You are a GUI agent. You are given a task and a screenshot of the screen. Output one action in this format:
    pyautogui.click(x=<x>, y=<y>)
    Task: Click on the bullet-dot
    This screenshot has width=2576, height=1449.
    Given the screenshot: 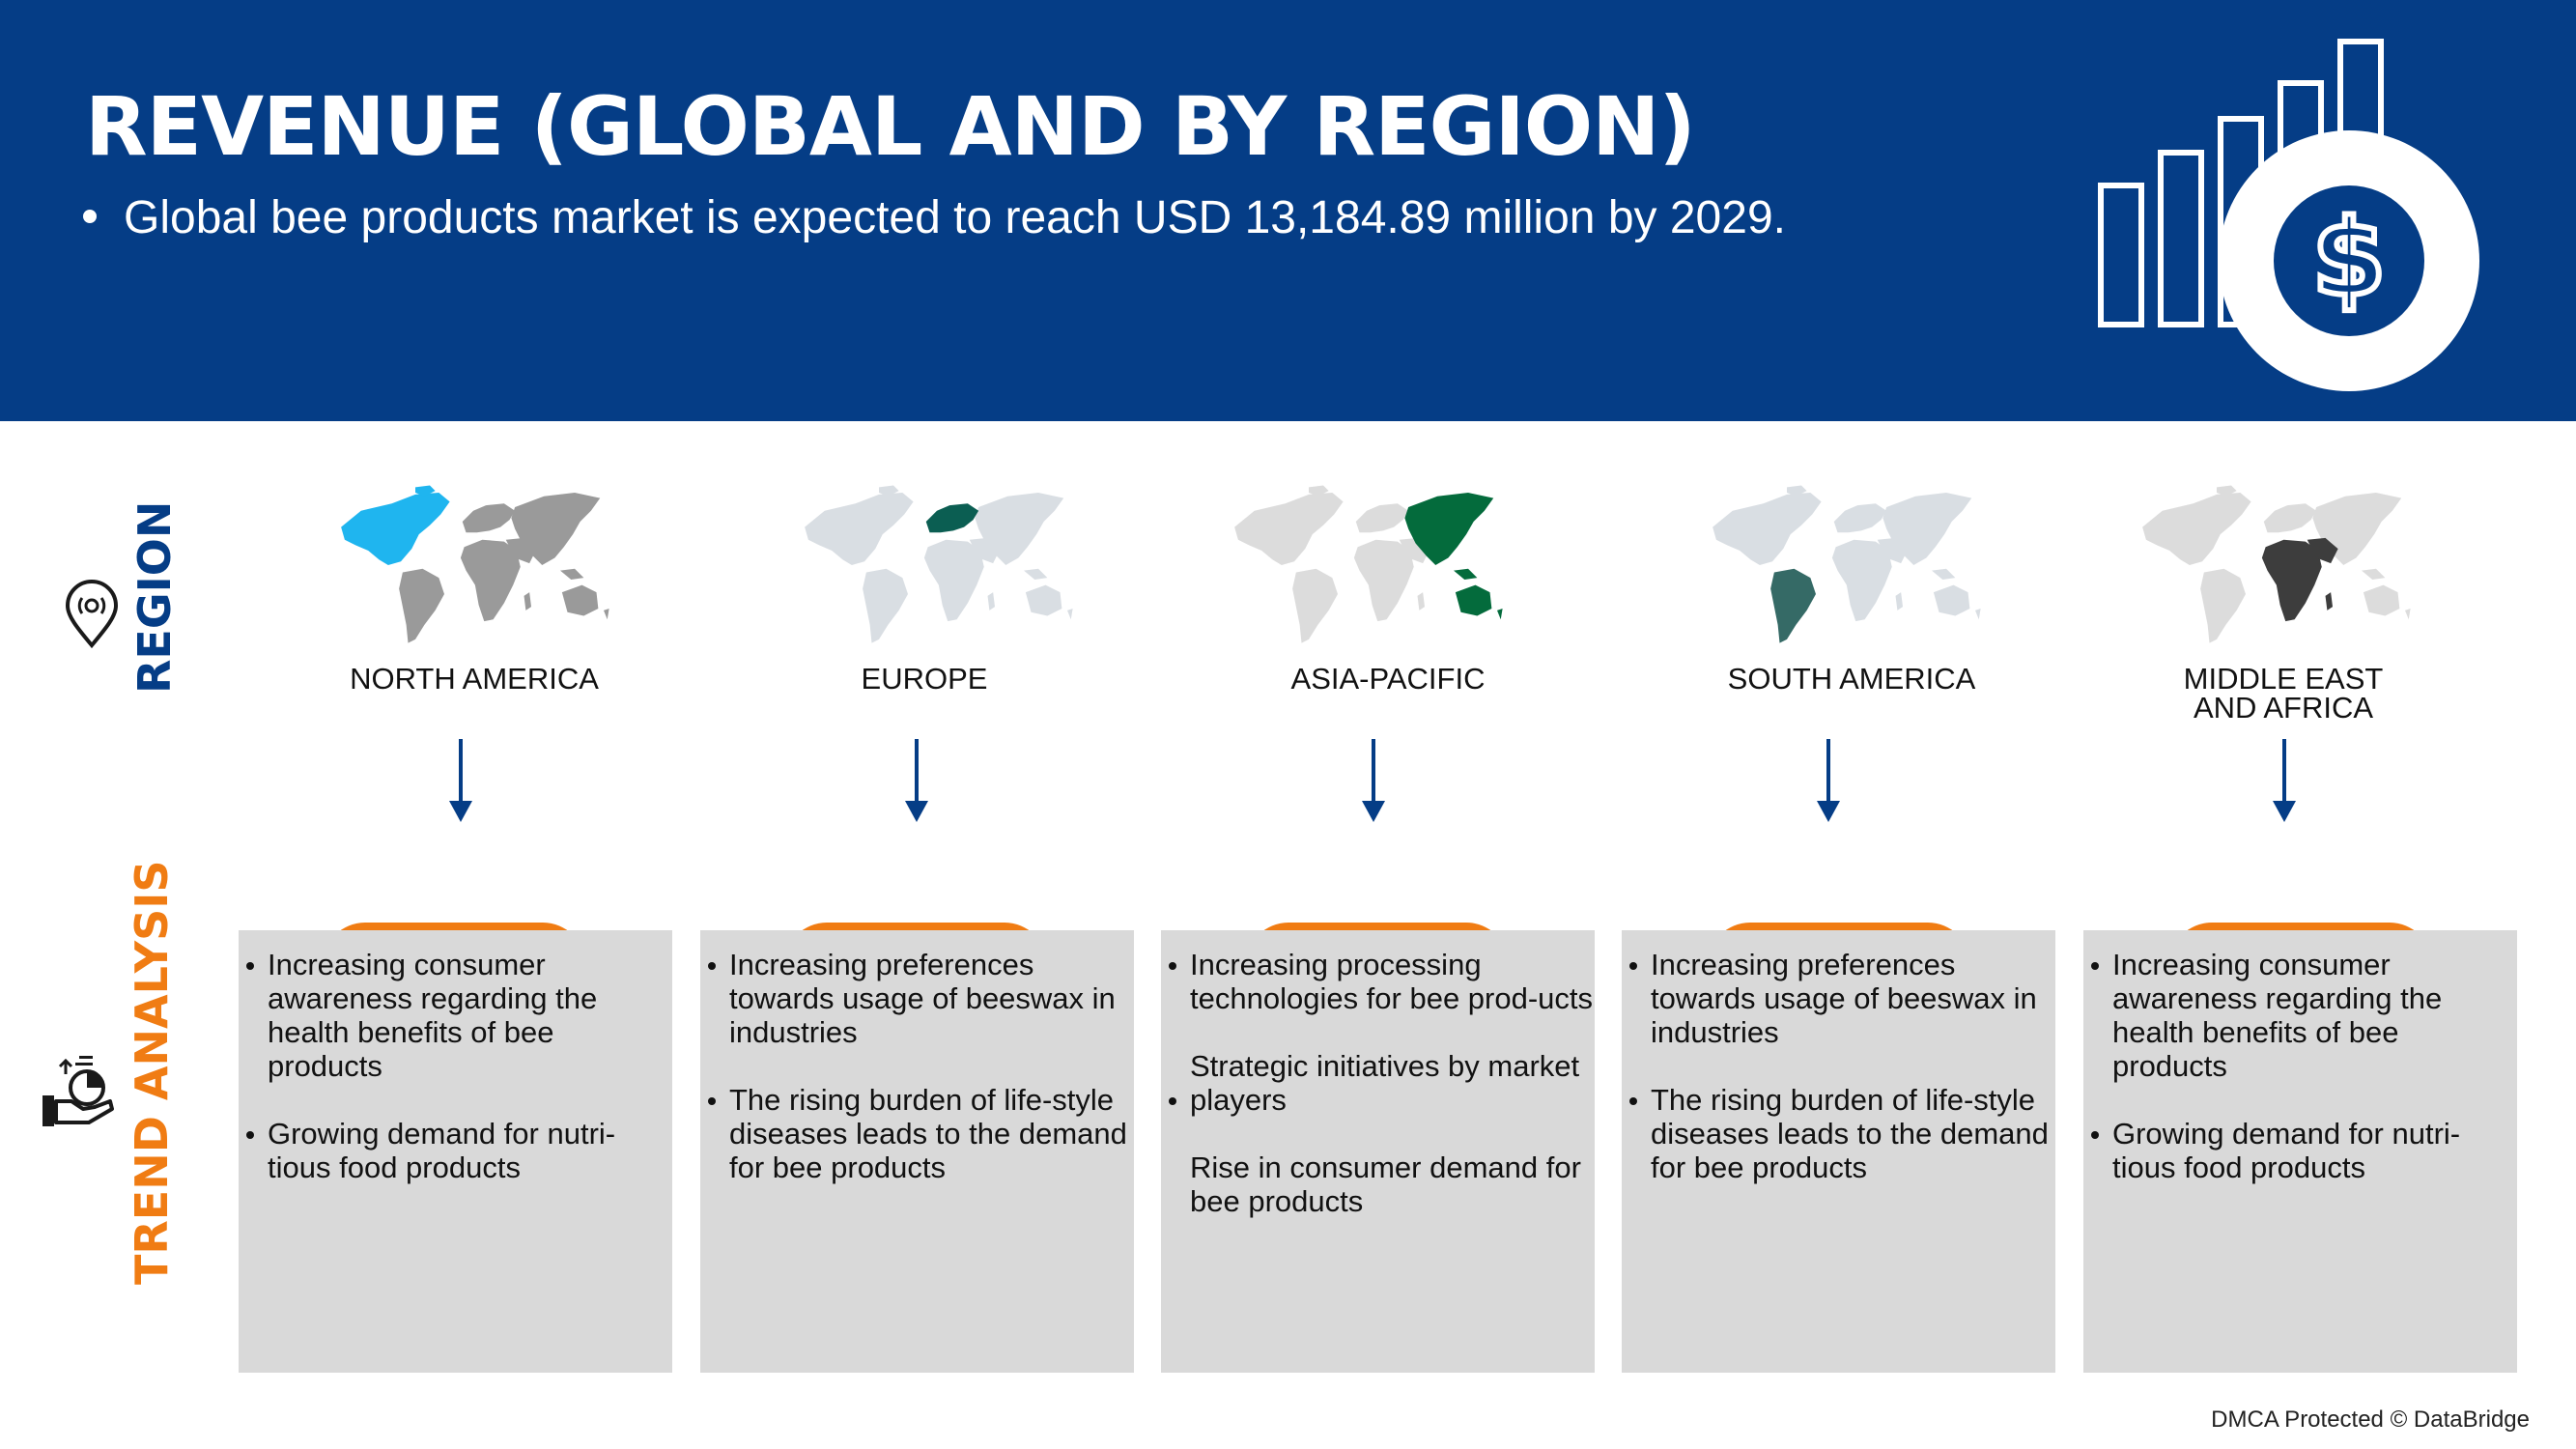 What is the action you would take?
    pyautogui.click(x=90, y=217)
    